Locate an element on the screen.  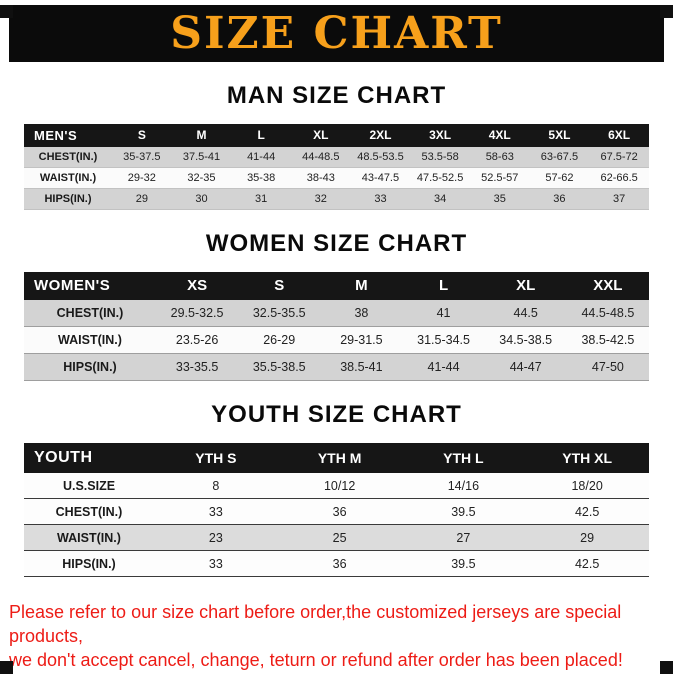
women-header-row: WOMEN'S XS S M L XL XXL is located at coordinates (336, 285).